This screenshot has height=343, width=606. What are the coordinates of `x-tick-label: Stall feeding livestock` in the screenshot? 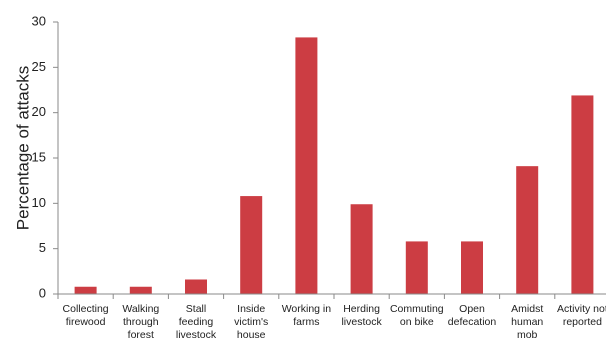 It's located at (196, 320).